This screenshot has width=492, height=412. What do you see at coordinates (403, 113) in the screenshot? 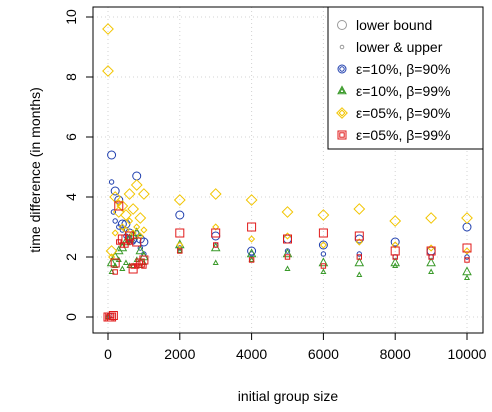
I see `legend-label: ε=05%, β=90%` at bounding box center [403, 113].